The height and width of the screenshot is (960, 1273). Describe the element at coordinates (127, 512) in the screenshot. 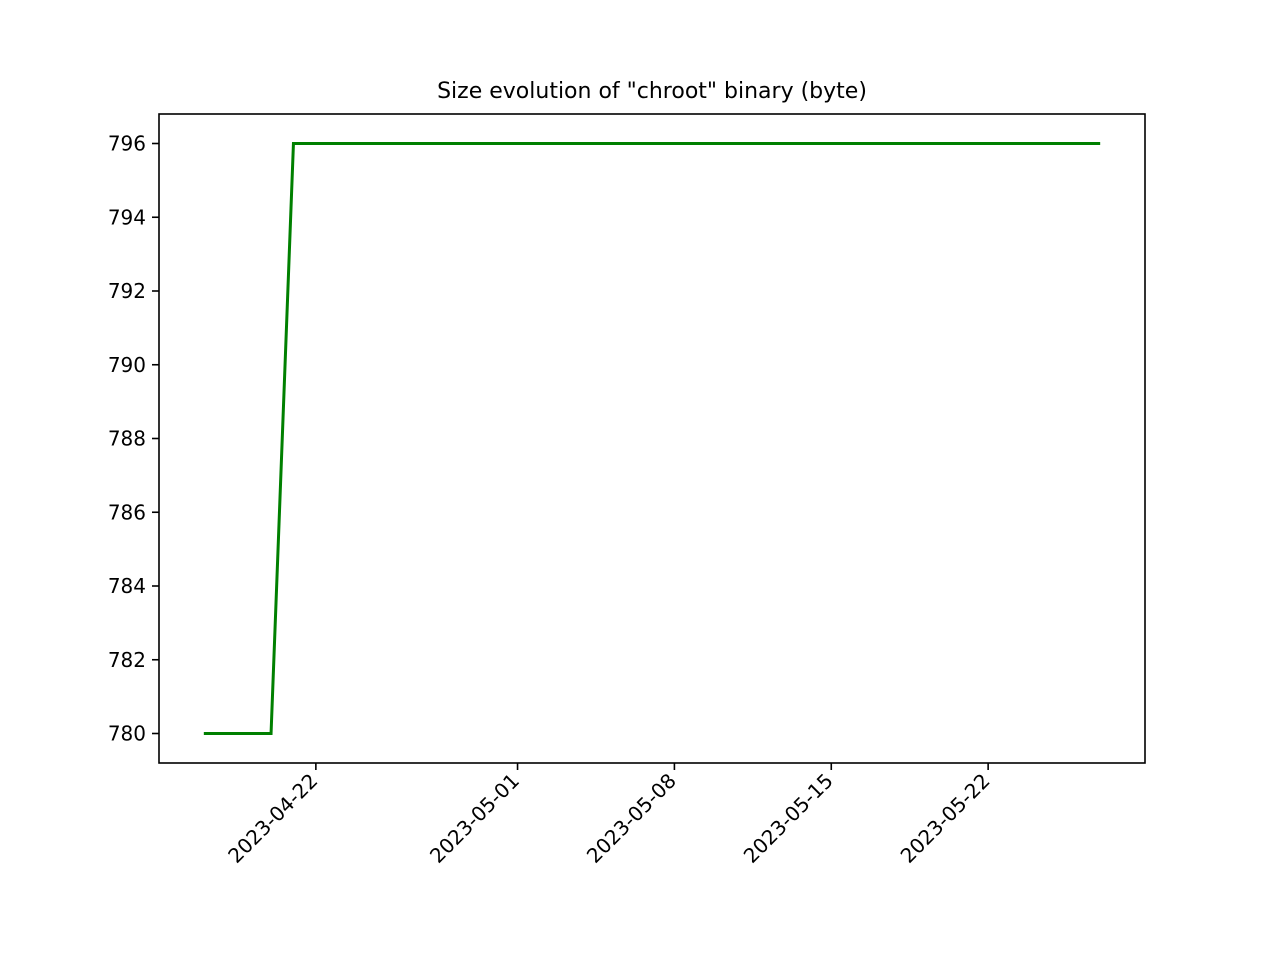

I see `y-tick-label: 786` at that location.